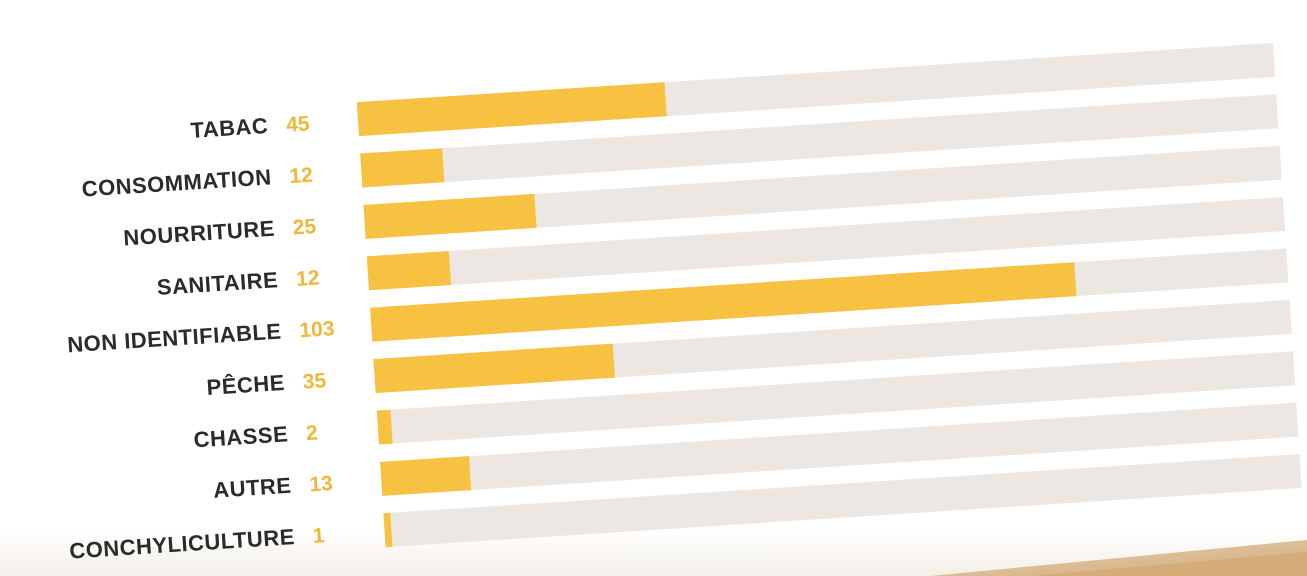 The image size is (1307, 576). I want to click on value-label-non-identifiable: 103, so click(317, 329).